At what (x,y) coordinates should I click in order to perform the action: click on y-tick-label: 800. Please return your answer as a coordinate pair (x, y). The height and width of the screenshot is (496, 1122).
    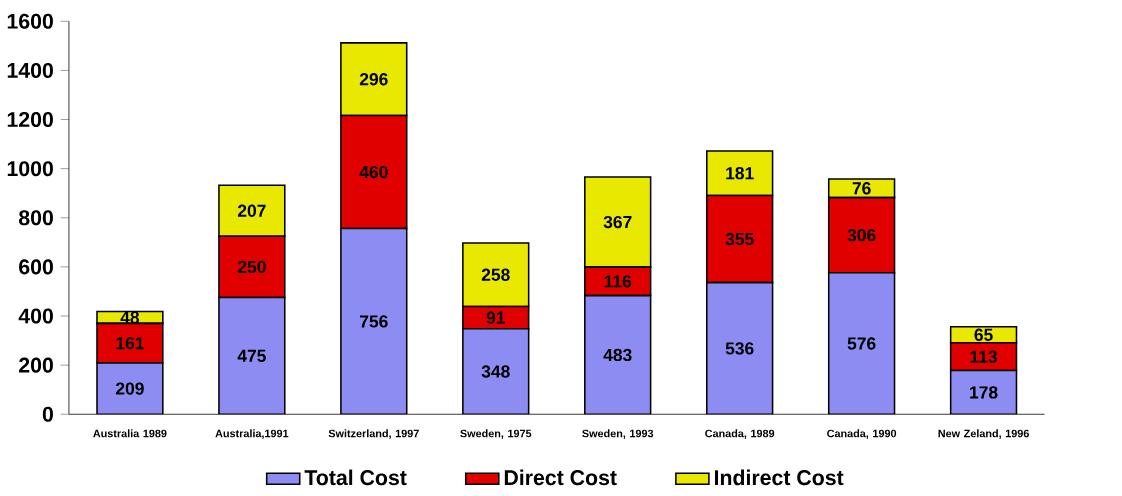
    Looking at the image, I should click on (35, 218).